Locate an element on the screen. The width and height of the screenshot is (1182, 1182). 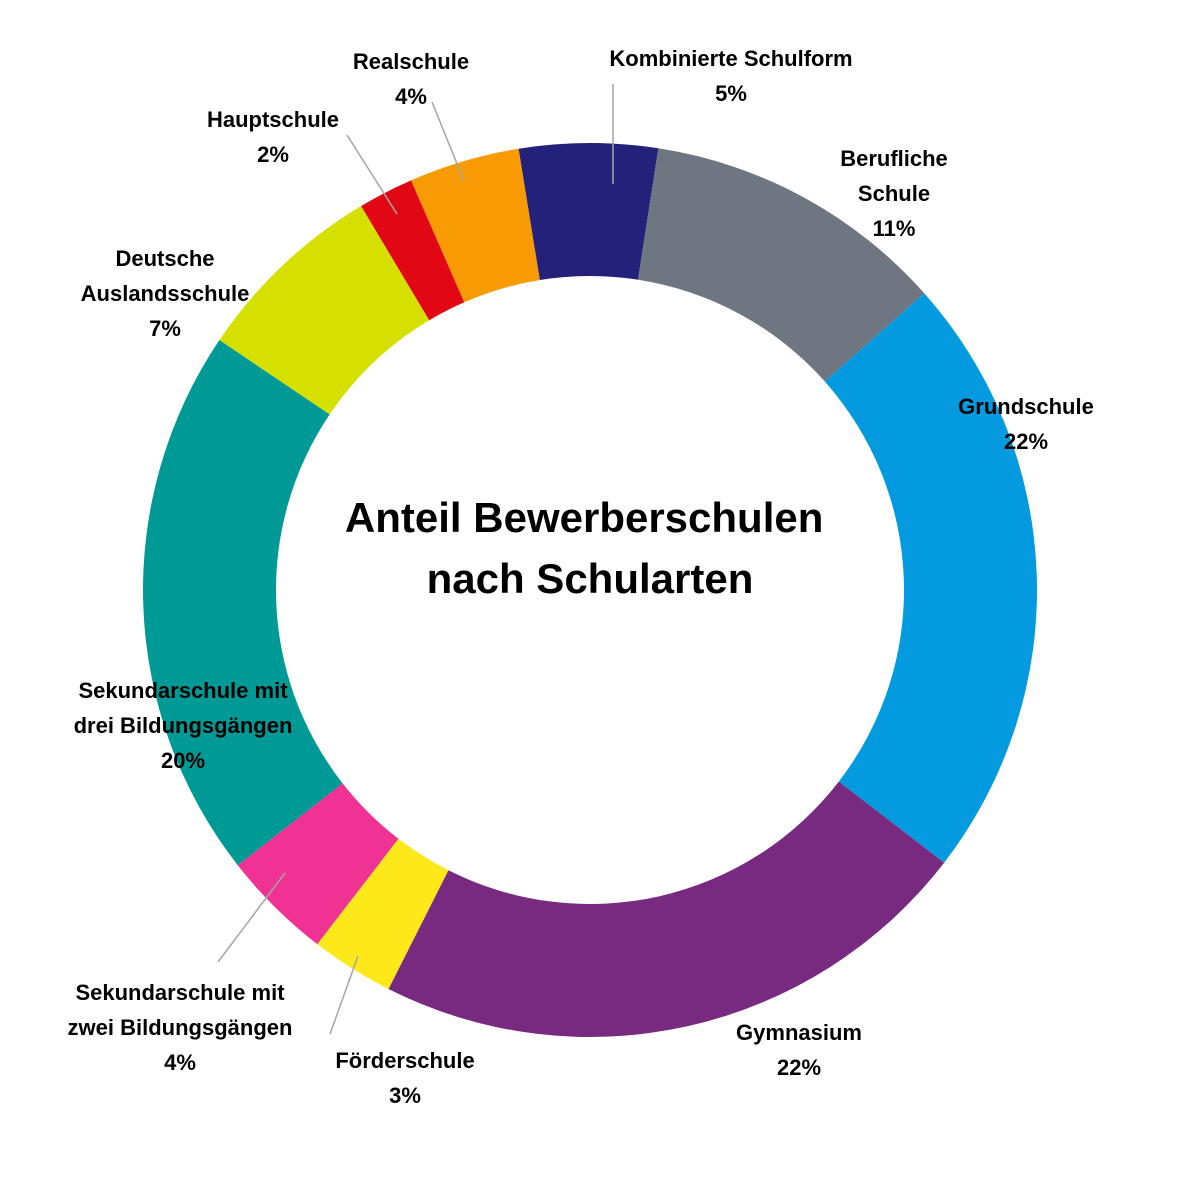
slice-name-4: Förderschule is located at coordinates (404, 1060).